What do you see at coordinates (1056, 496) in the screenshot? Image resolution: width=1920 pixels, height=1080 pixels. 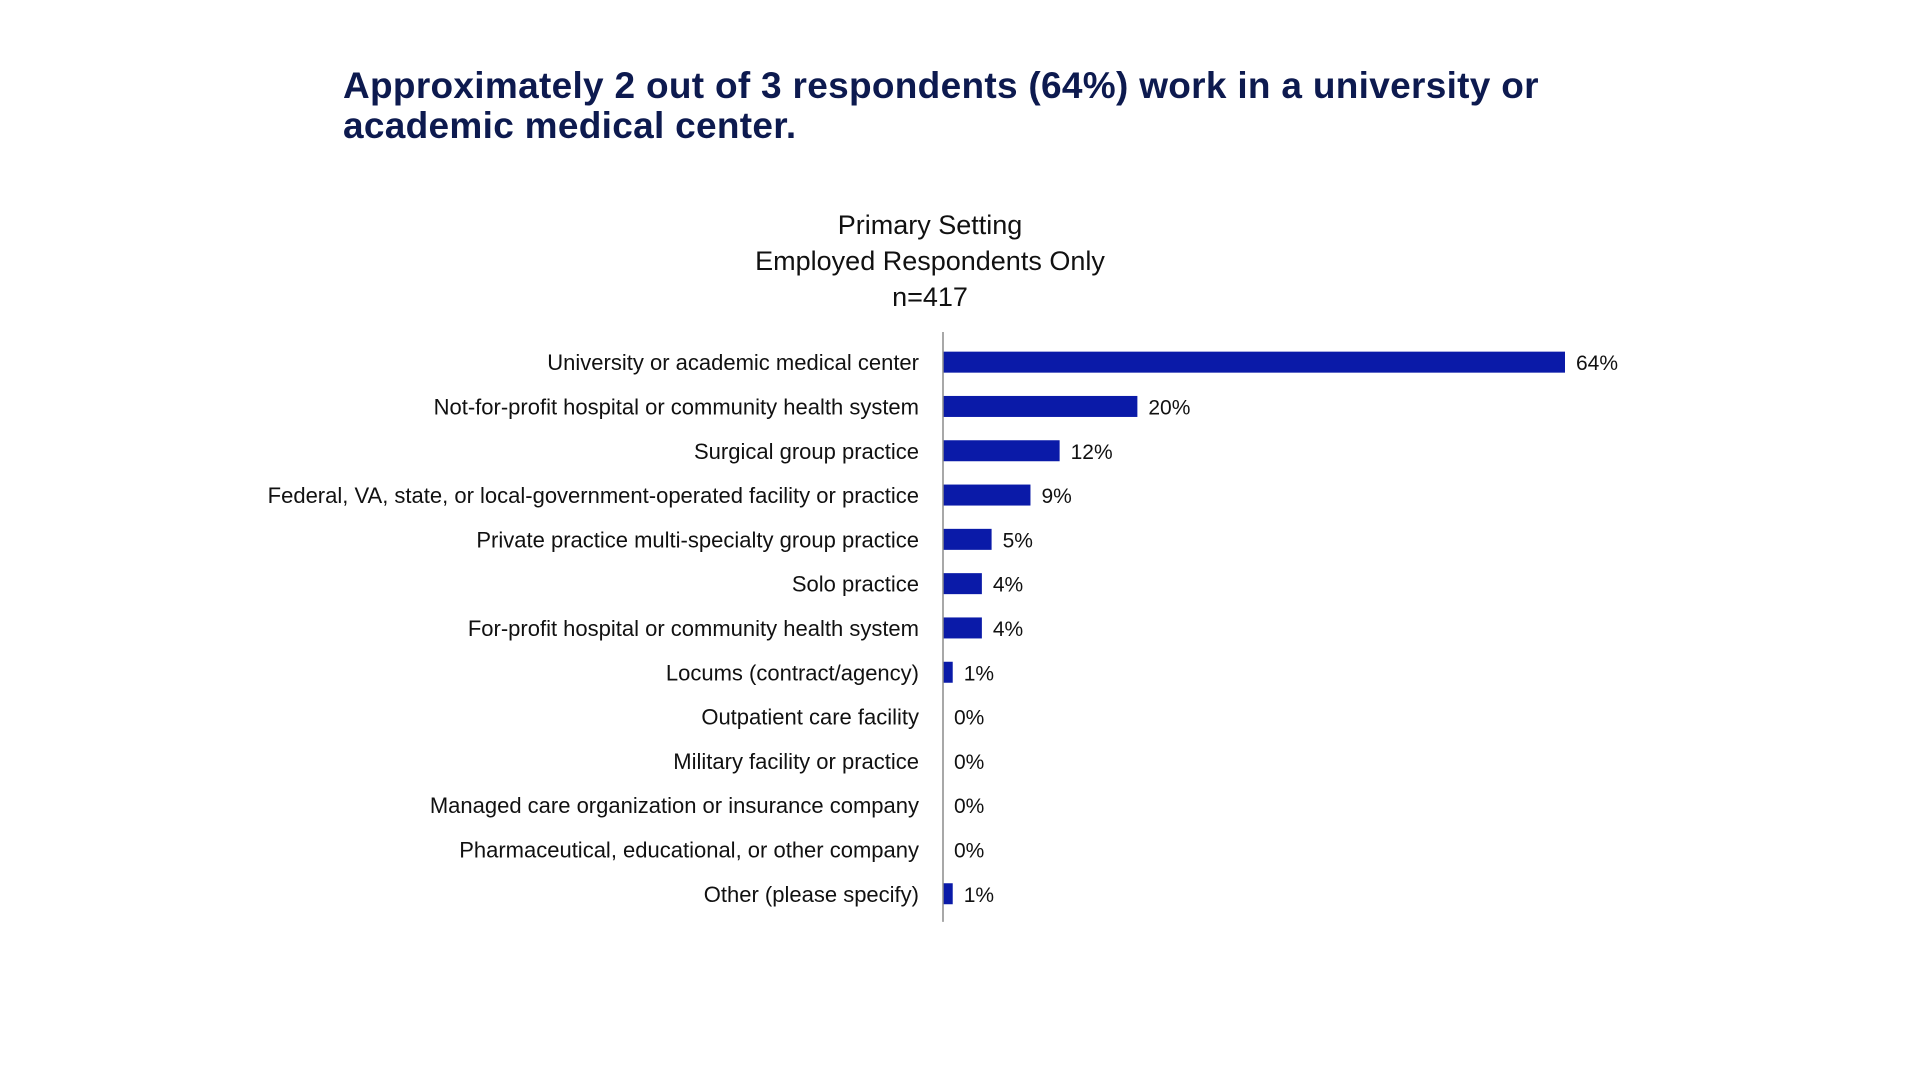 I see `data-label: 9%` at bounding box center [1056, 496].